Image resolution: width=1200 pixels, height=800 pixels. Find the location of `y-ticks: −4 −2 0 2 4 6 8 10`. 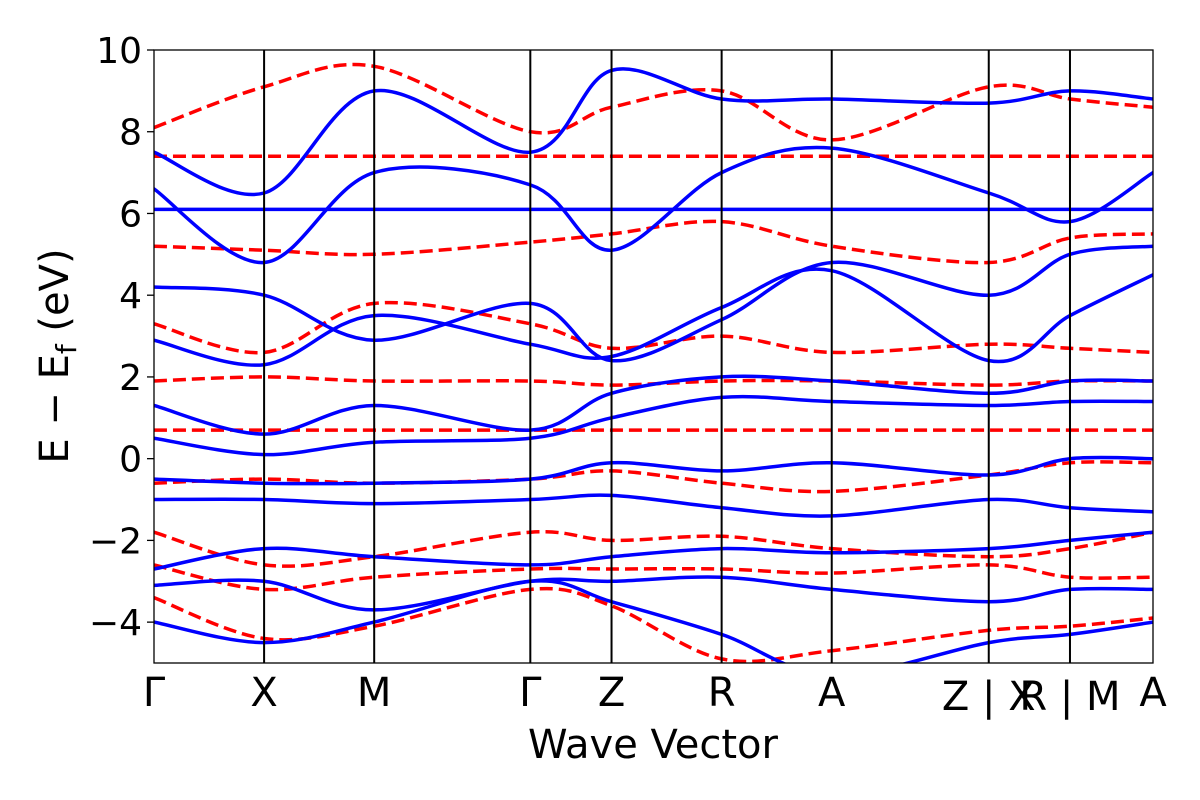

y-ticks: −4 −2 0 2 4 6 8 10 is located at coordinates (121, 337).